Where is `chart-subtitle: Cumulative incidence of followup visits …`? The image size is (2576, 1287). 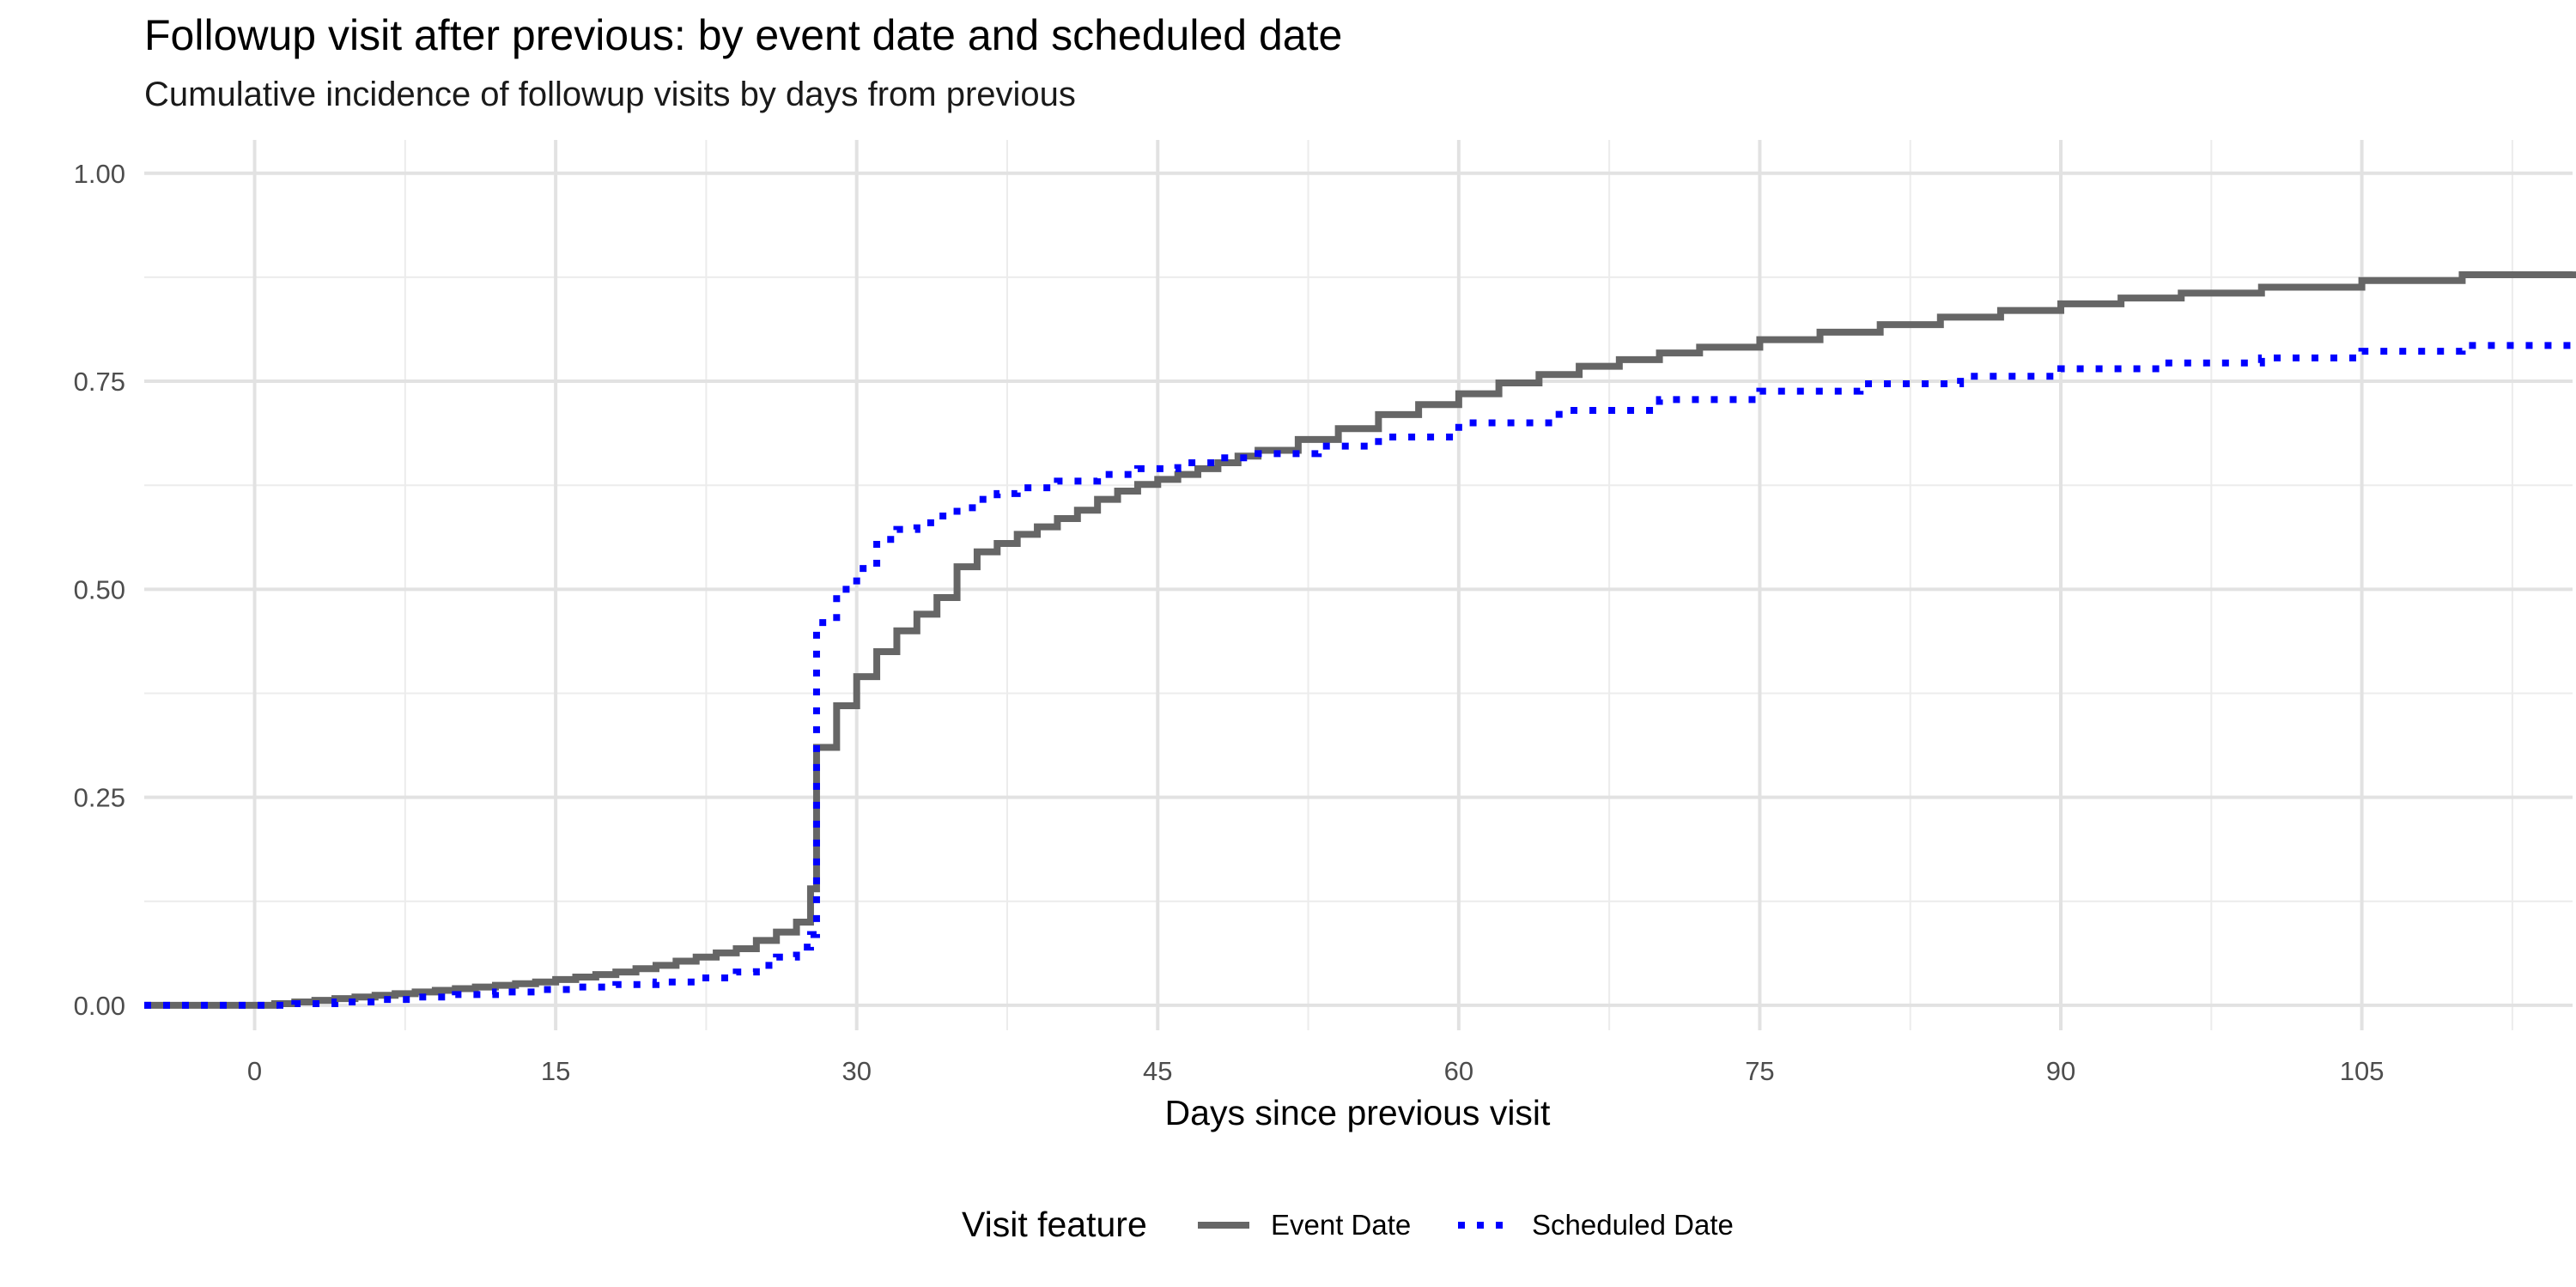 chart-subtitle: Cumulative incidence of followup visits … is located at coordinates (610, 94).